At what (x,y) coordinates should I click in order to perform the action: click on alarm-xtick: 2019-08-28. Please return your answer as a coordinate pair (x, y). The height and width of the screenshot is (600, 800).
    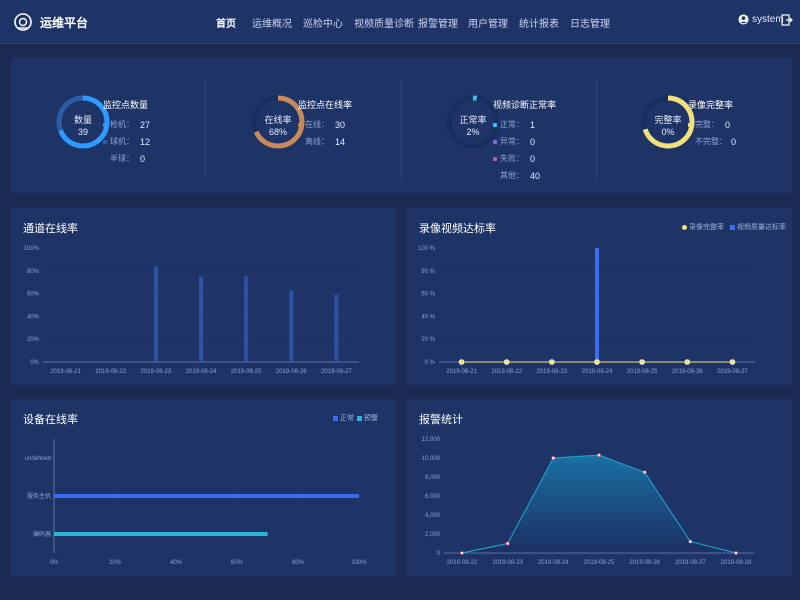
    Looking at the image, I should click on (736, 563).